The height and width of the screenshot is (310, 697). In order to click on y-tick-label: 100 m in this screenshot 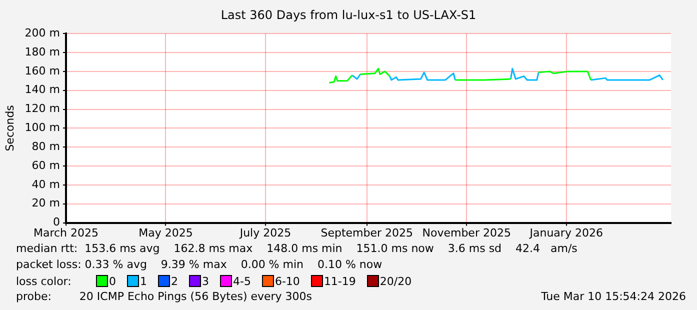, I will do `click(42, 127)`.